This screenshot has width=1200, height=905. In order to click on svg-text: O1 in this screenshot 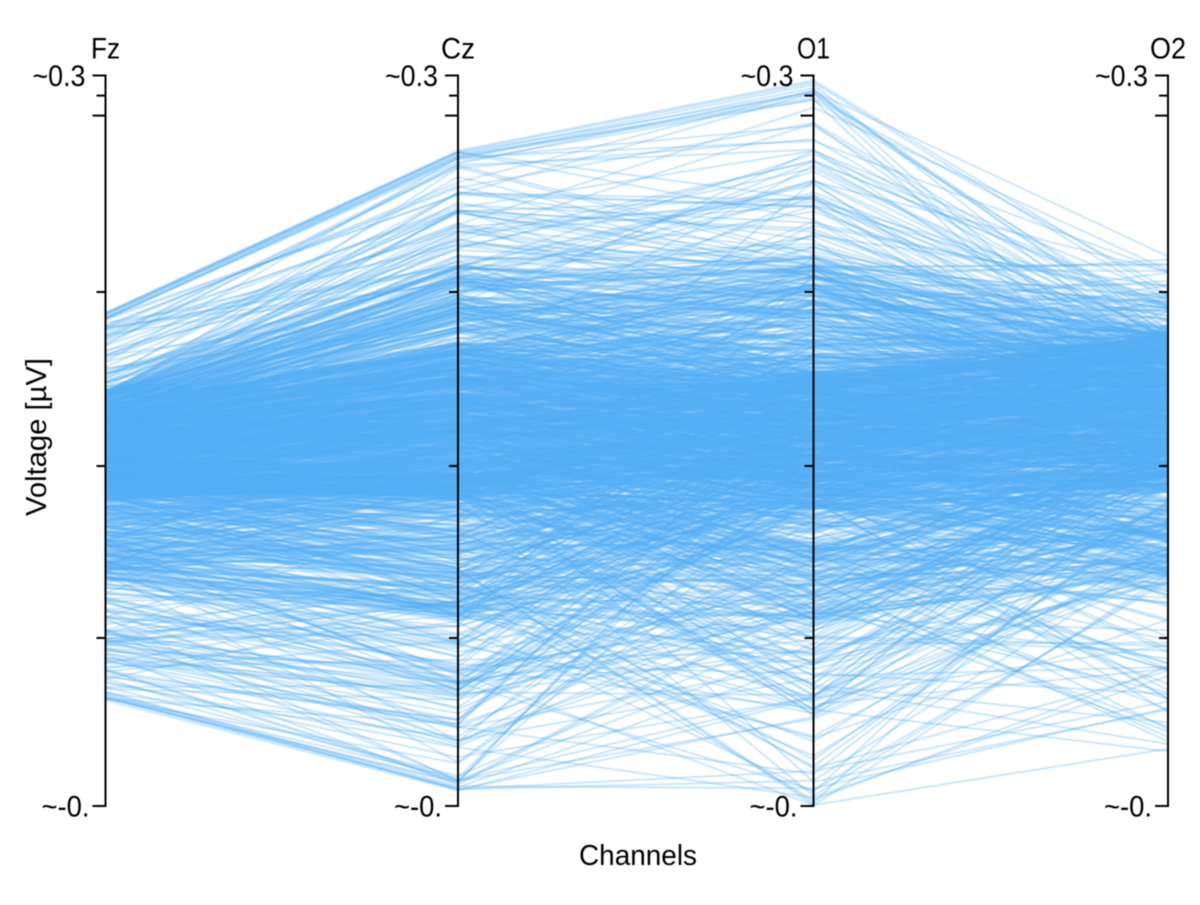, I will do `click(813, 49)`.